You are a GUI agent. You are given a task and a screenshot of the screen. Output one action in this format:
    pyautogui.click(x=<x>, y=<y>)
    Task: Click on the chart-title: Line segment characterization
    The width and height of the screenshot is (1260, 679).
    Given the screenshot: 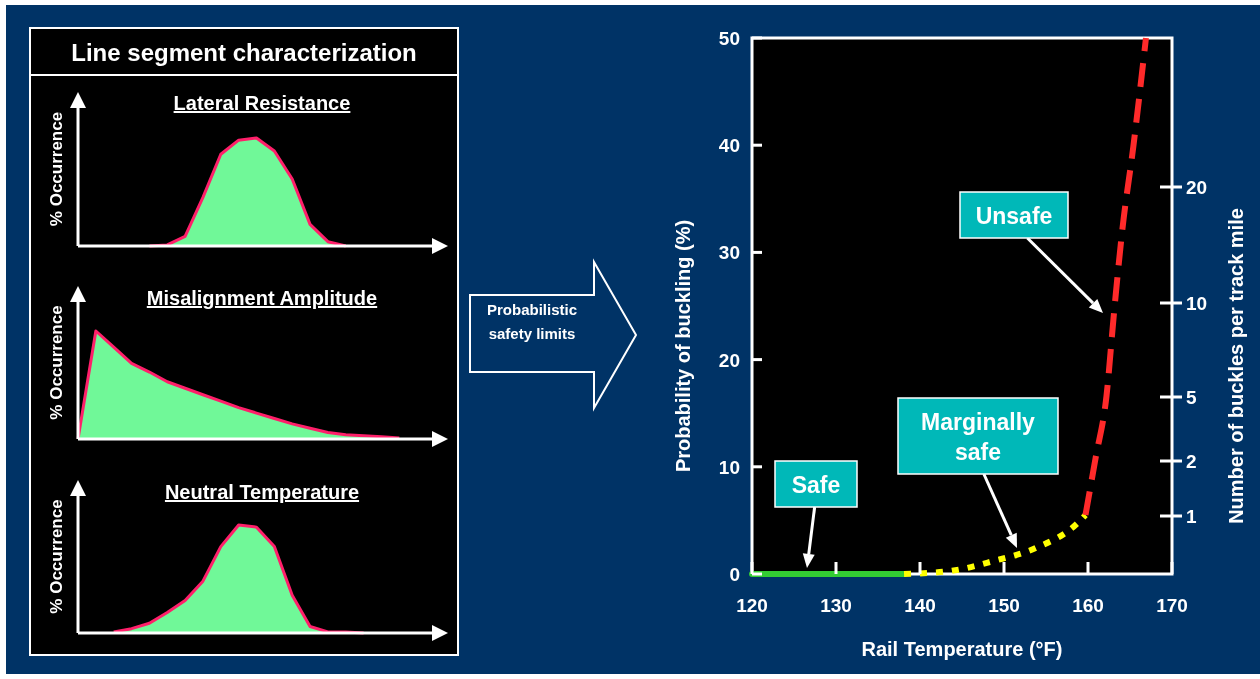 What is the action you would take?
    pyautogui.click(x=244, y=52)
    